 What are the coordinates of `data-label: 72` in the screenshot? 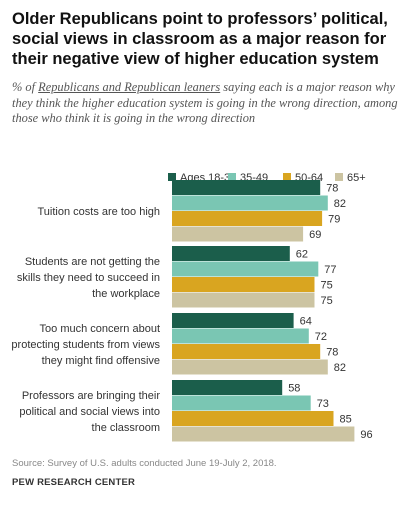 It's located at (321, 337).